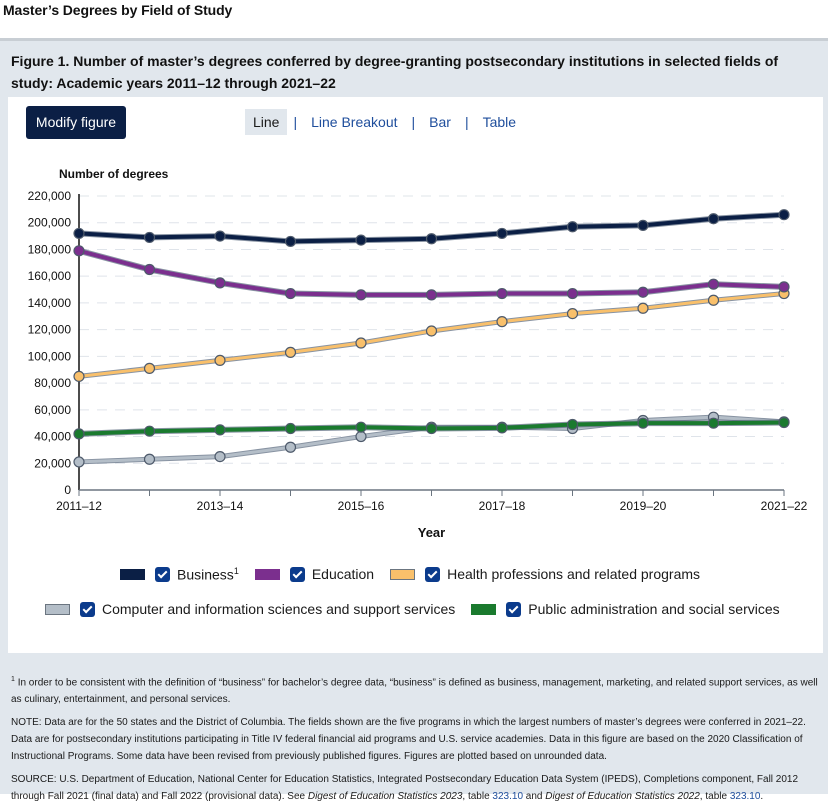 The width and height of the screenshot is (828, 811). I want to click on series-public, so click(431, 428).